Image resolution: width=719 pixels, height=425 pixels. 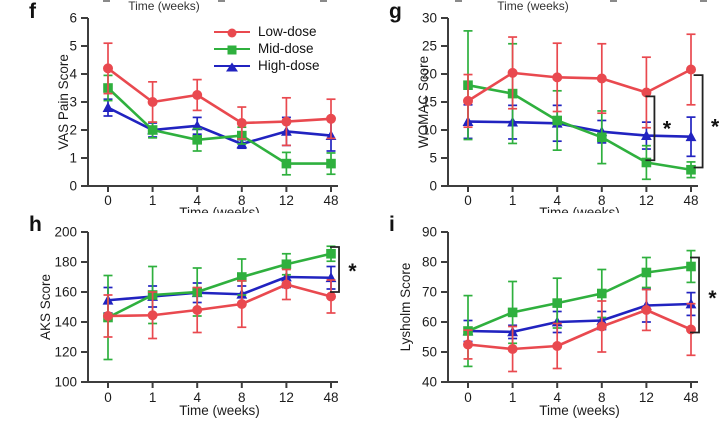 I want to click on y-tick-label: 50, so click(x=429, y=352).